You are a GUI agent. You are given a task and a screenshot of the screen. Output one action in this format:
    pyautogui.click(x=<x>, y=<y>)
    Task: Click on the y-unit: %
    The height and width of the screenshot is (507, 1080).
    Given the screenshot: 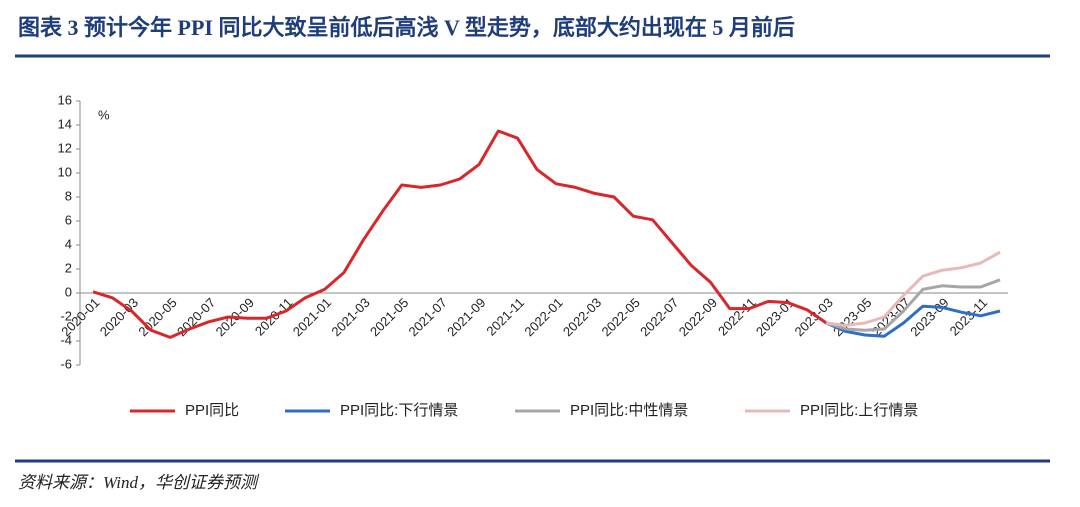 What is the action you would take?
    pyautogui.click(x=104, y=114)
    